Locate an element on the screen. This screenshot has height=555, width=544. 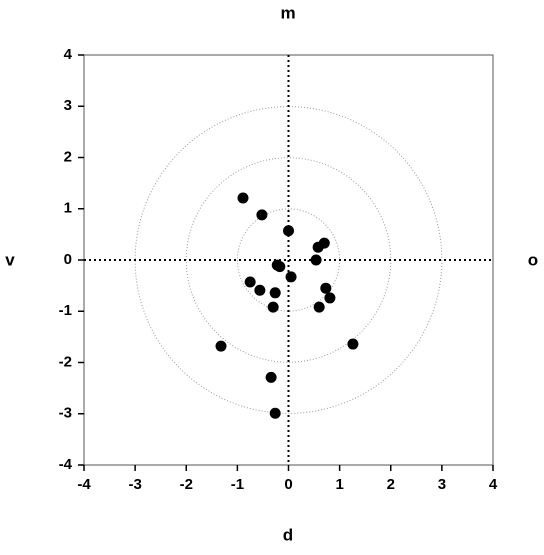
x-tick-label: -1 is located at coordinates (237, 484).